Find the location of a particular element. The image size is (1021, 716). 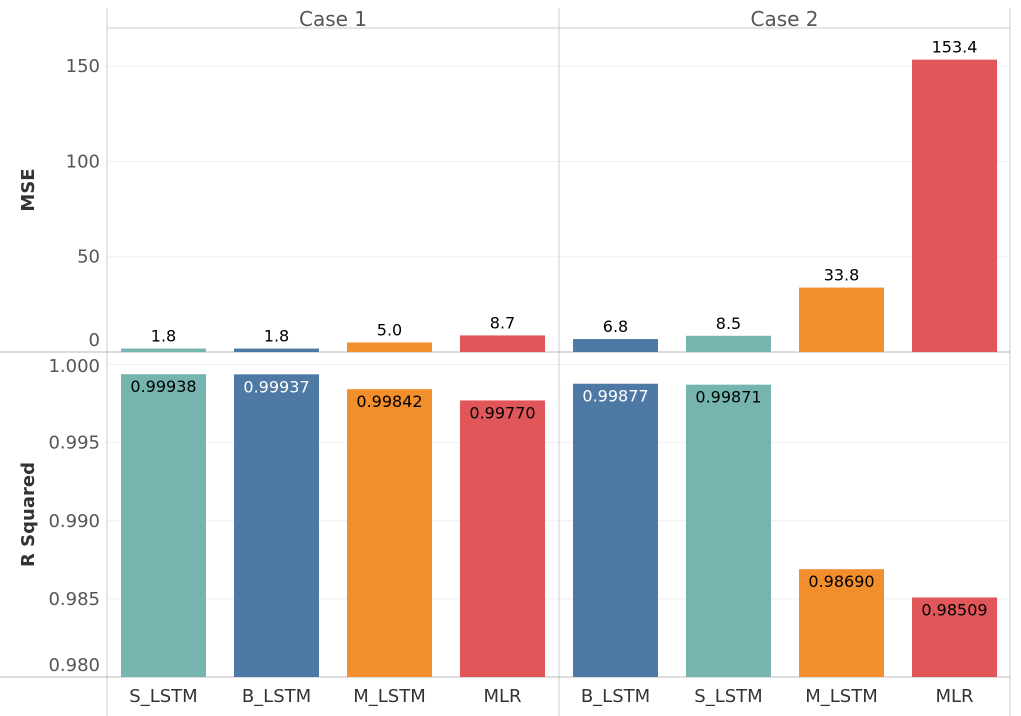

data-label: 0.99937 is located at coordinates (276, 386).